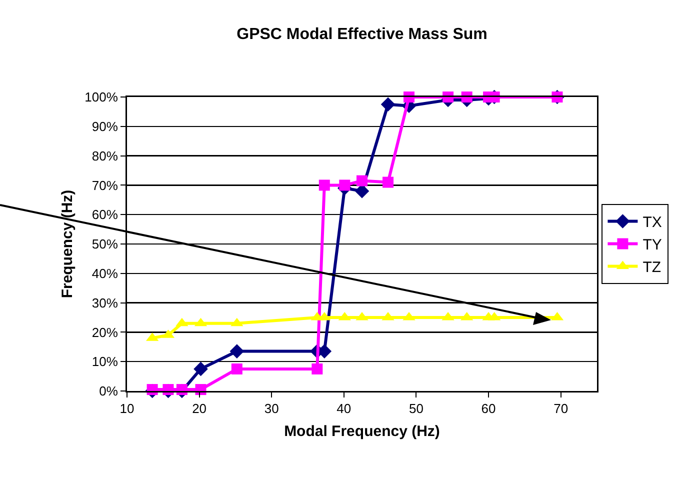  I want to click on y-axis-title: Frequency (Hz), so click(67, 244).